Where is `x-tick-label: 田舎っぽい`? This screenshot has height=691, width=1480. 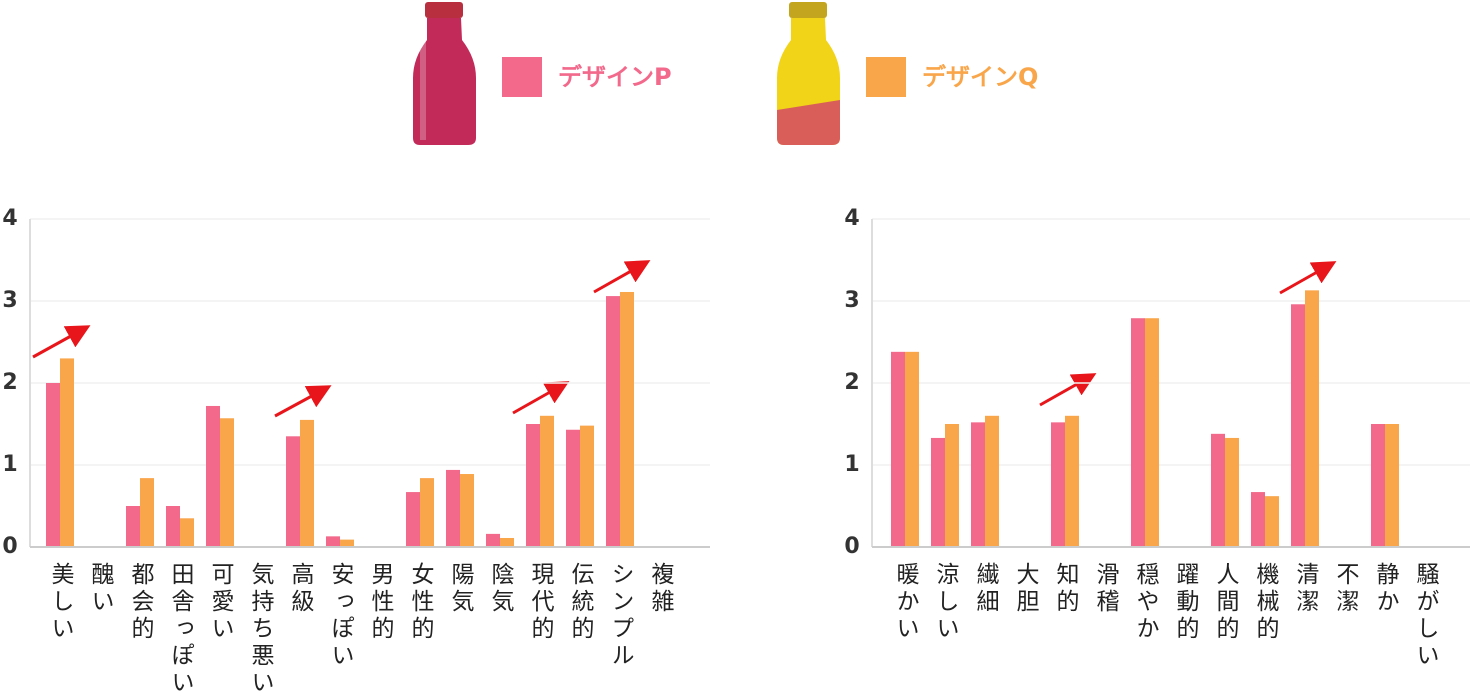 x-tick-label: 田舎っぽい is located at coordinates (181, 626).